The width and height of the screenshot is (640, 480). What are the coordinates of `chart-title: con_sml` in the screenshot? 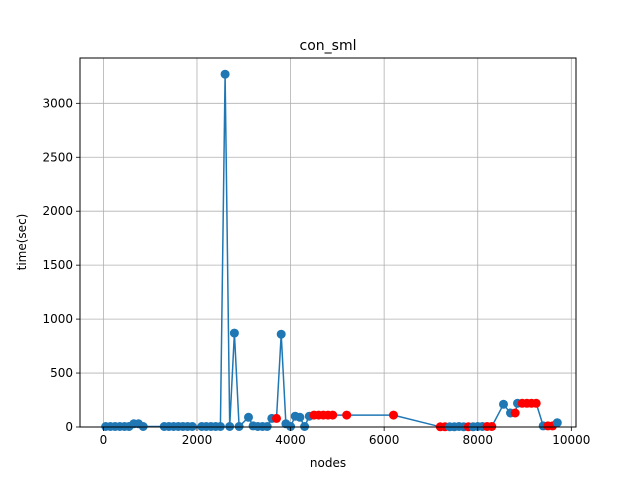 It's located at (328, 46).